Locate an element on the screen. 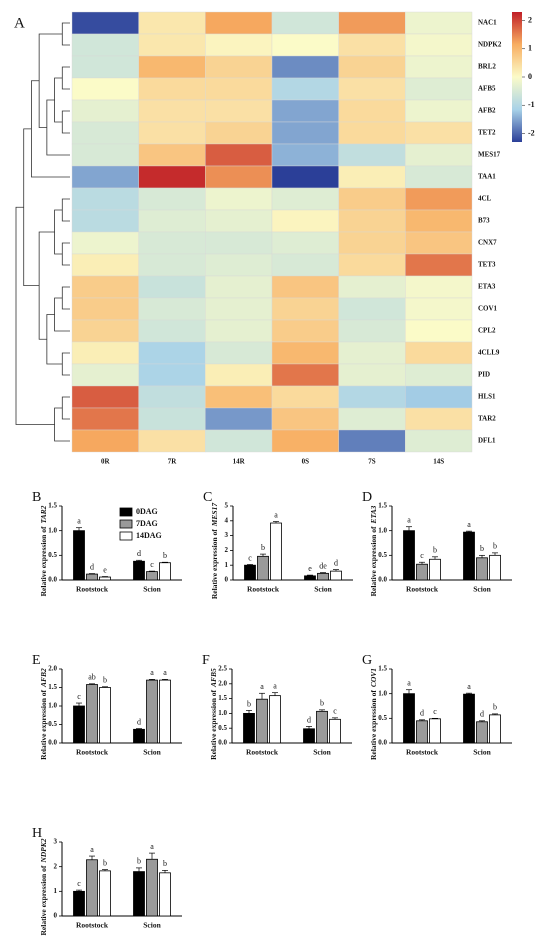 This screenshot has height=941, width=550. legend-swatch is located at coordinates (126, 536).